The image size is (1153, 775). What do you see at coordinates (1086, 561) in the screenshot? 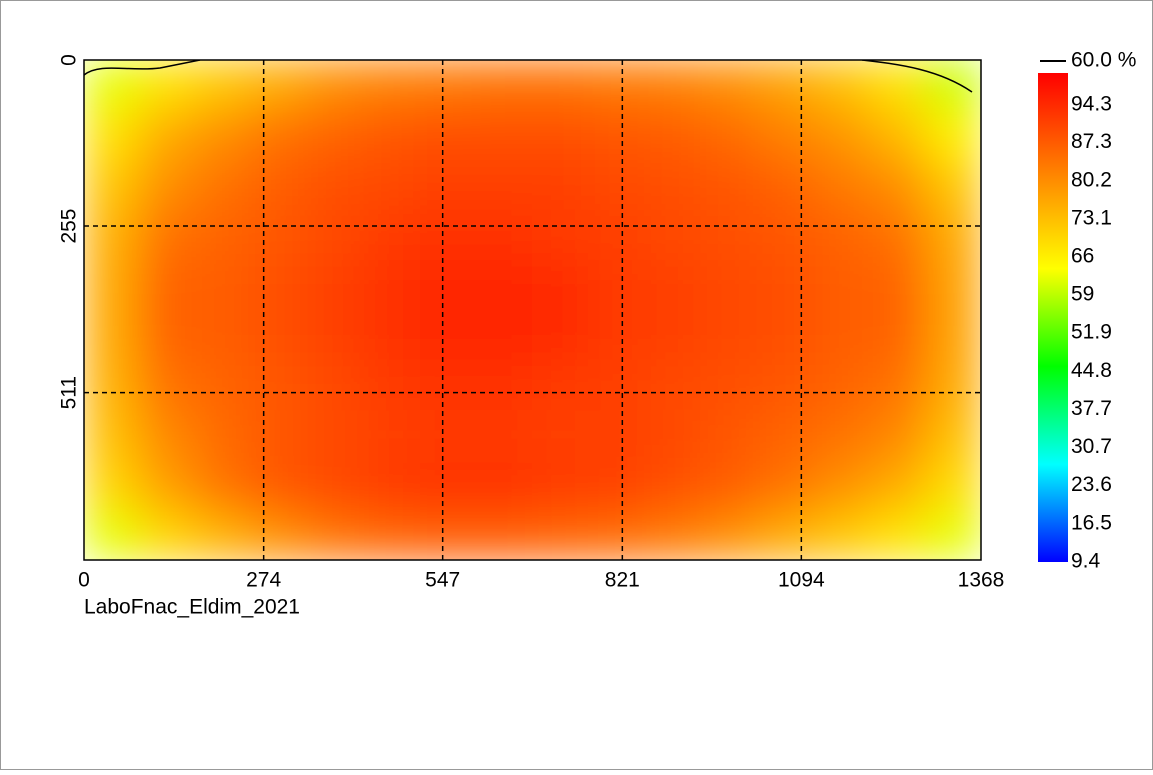
I see `colorbar-tick-label: 9.4` at bounding box center [1086, 561].